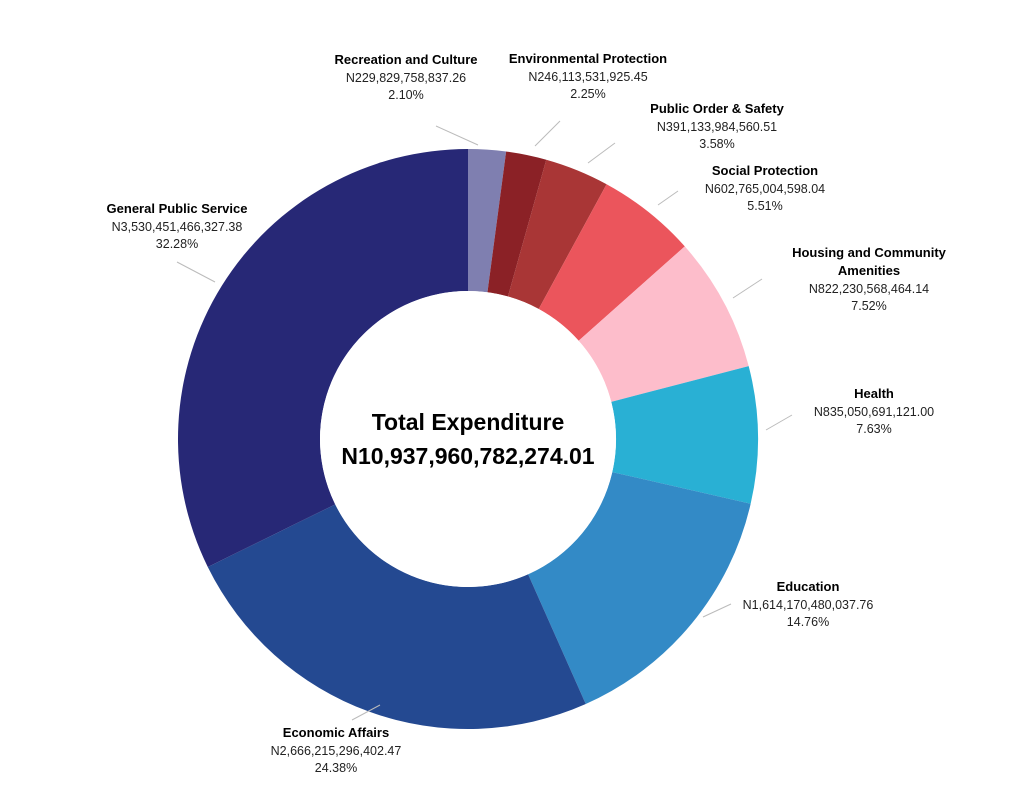 Image resolution: width=1024 pixels, height=805 pixels. I want to click on slice-housing-and-community-amenities, so click(663, 324).